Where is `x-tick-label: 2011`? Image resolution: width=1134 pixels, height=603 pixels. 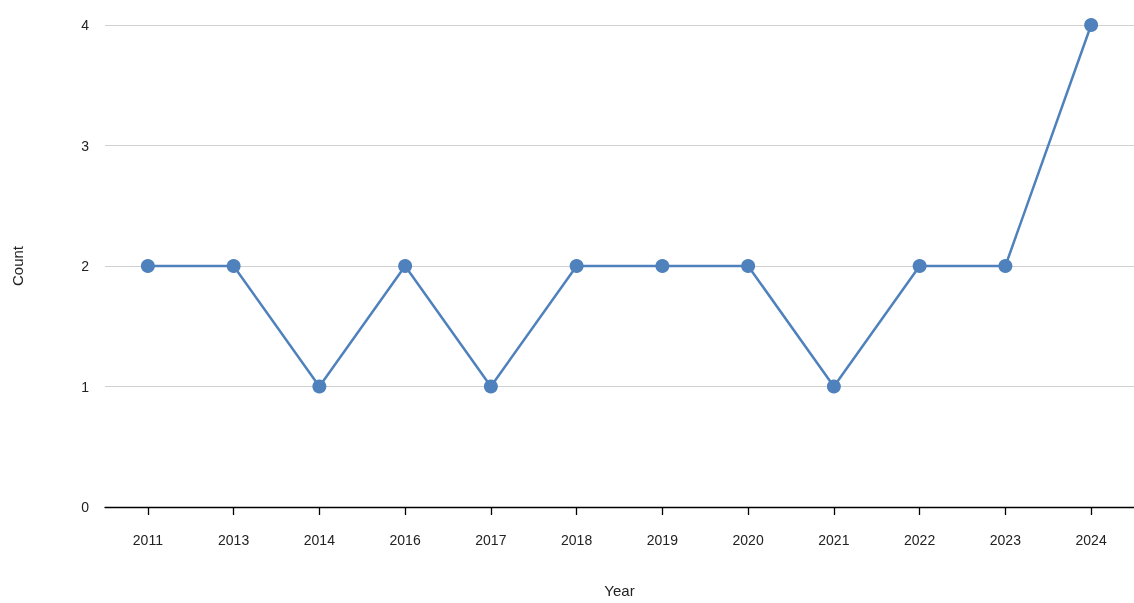
x-tick-label: 2011 is located at coordinates (148, 540).